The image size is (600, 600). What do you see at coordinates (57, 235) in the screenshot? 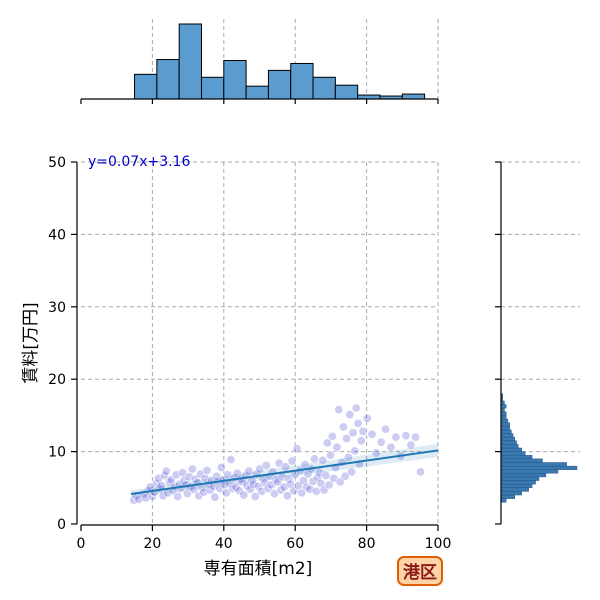
I see `y-tick-label: 40` at bounding box center [57, 235].